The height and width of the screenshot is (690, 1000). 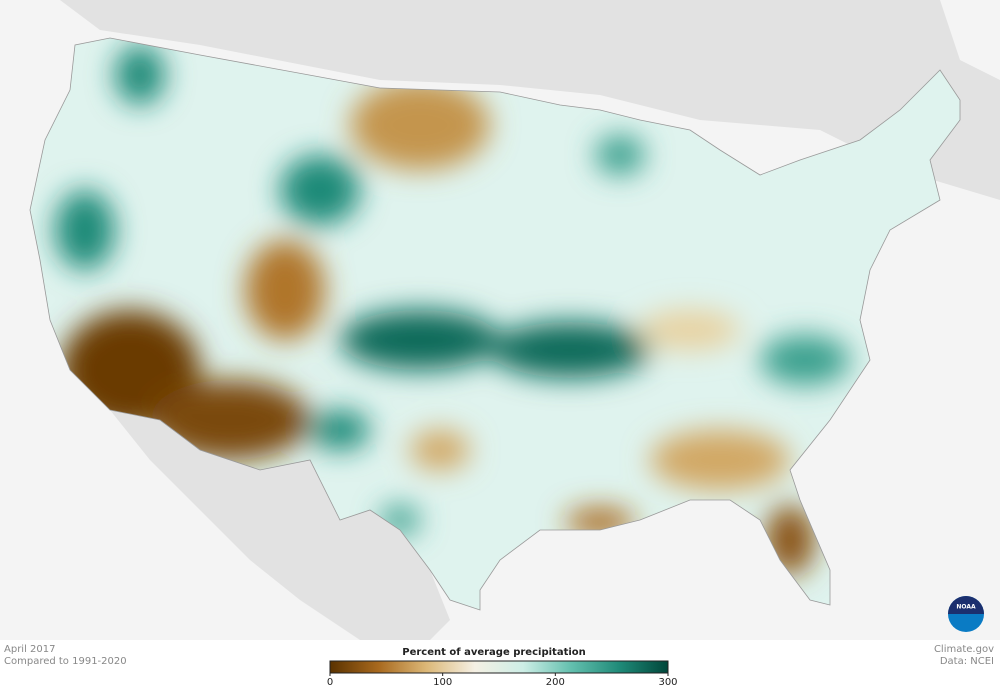 What do you see at coordinates (330, 682) in the screenshot?
I see `legend-tick-label: 0` at bounding box center [330, 682].